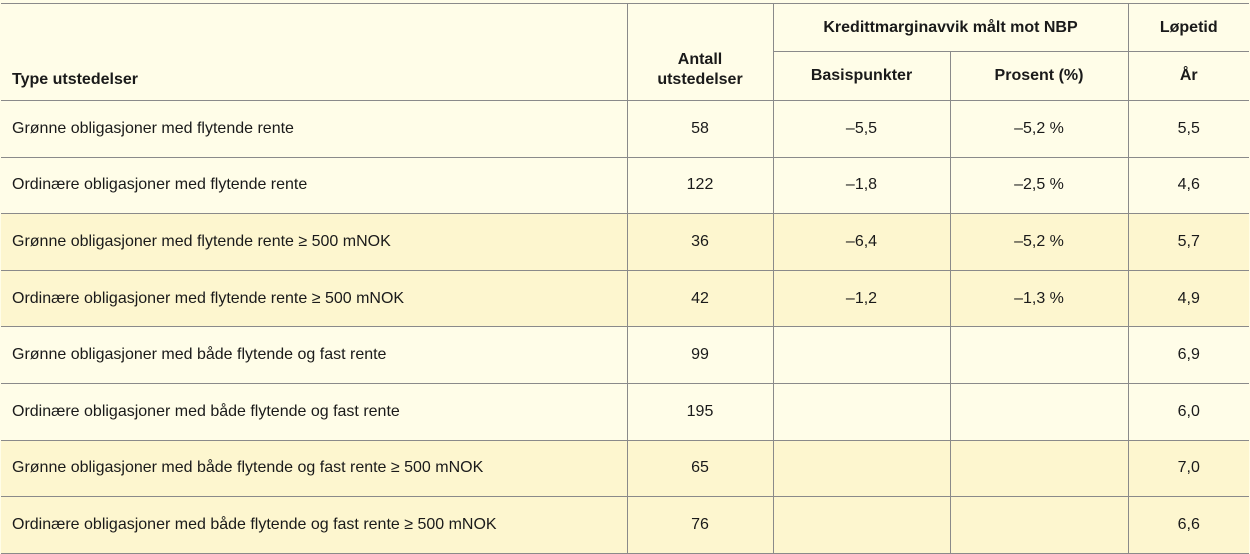 The width and height of the screenshot is (1250, 554). Describe the element at coordinates (1188, 185) in the screenshot. I see `row-maturity-cell: 4,6` at that location.